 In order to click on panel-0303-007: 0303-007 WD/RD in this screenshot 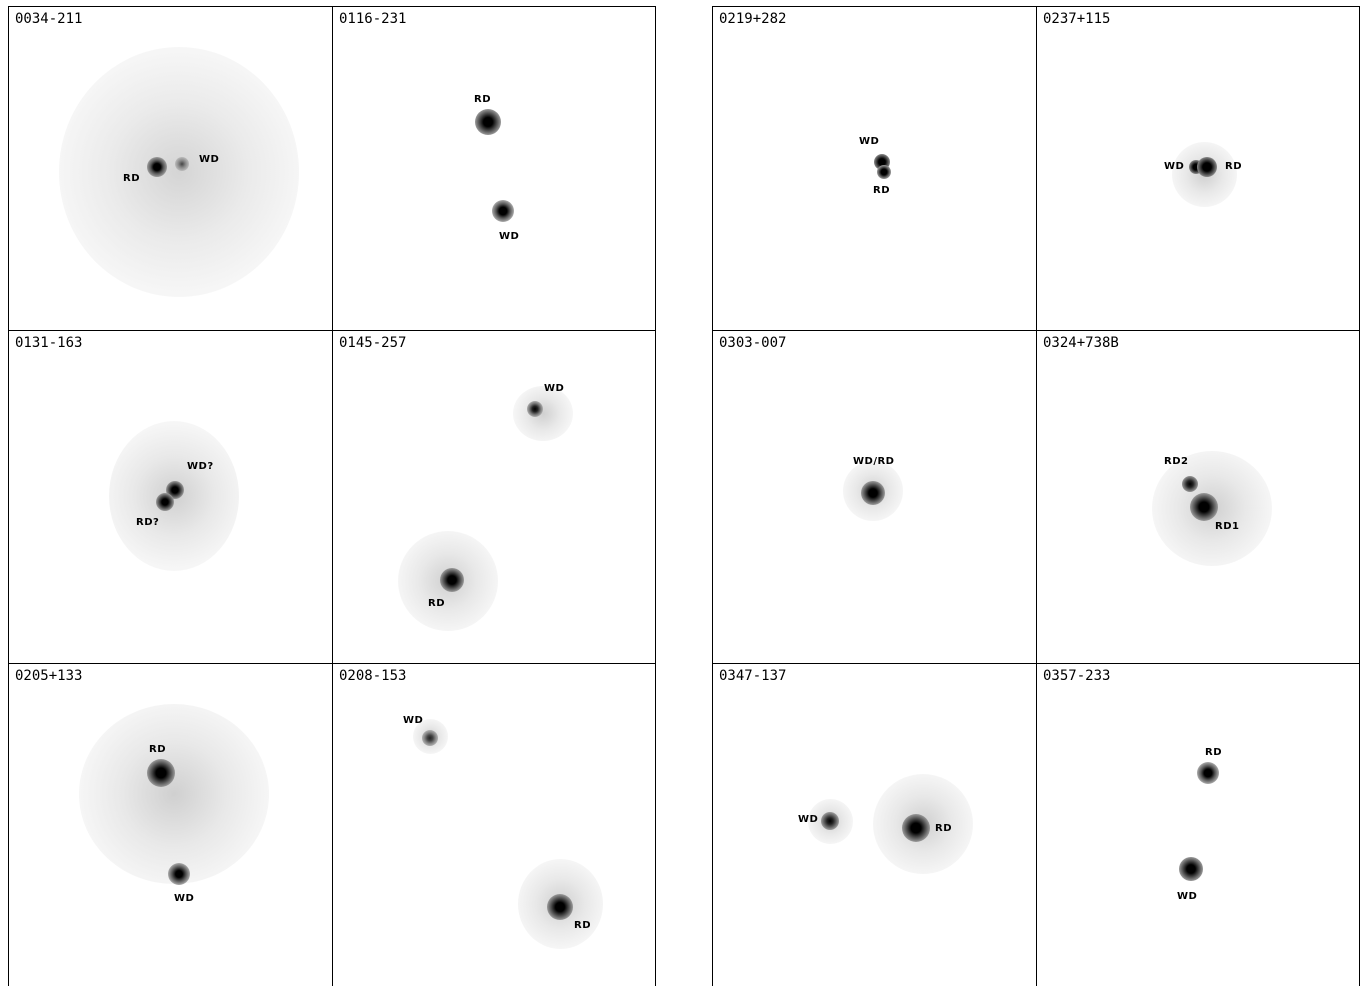, I will do `click(874, 496)`.